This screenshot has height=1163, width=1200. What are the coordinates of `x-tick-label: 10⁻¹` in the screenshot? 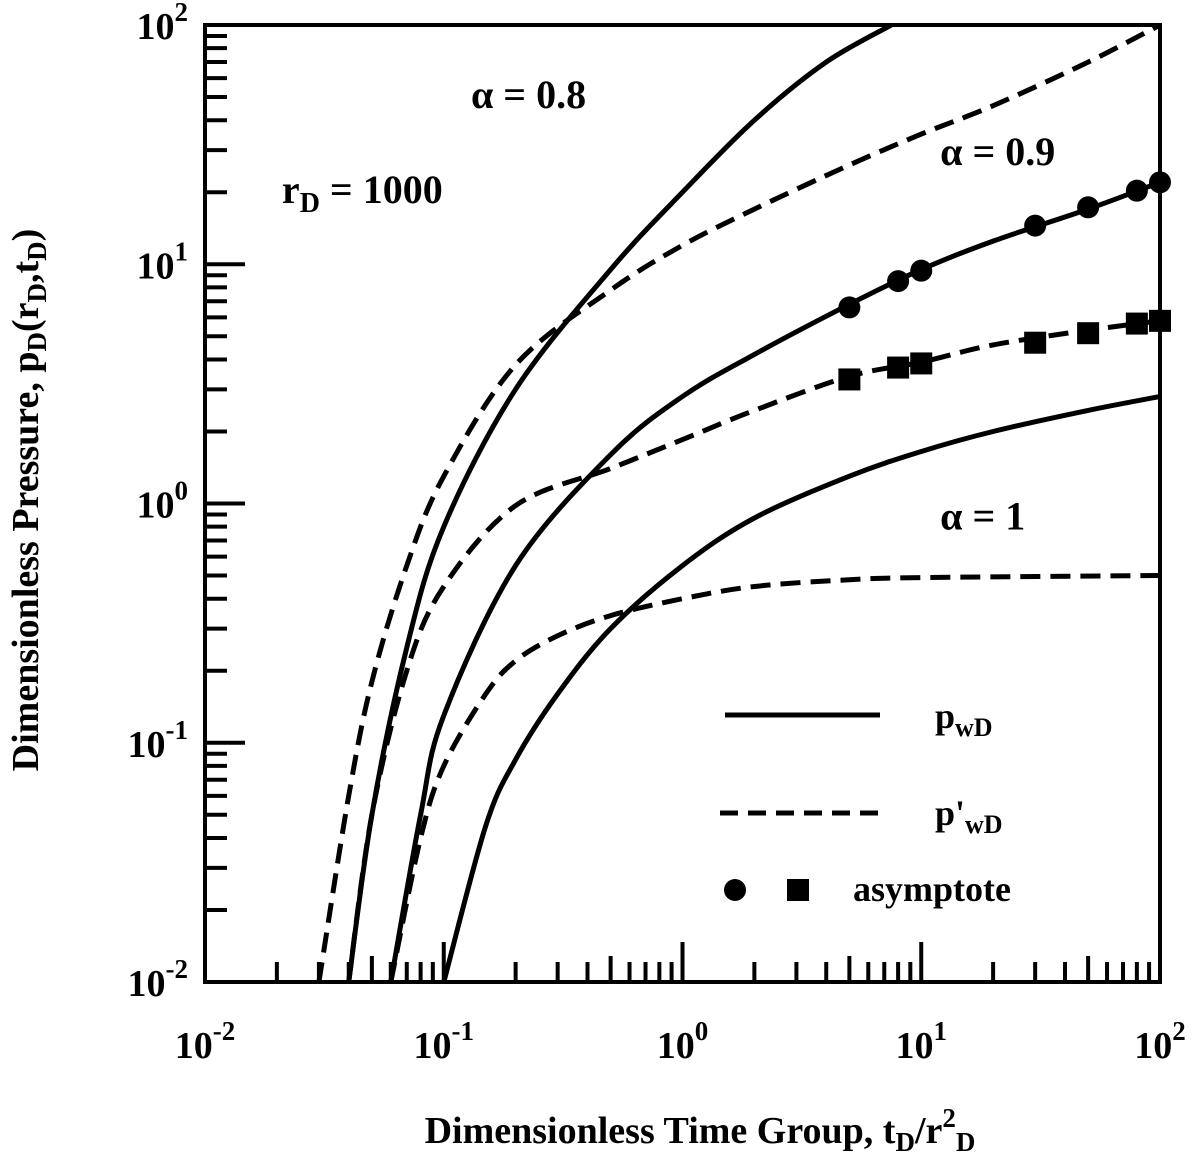 It's located at (444, 1041).